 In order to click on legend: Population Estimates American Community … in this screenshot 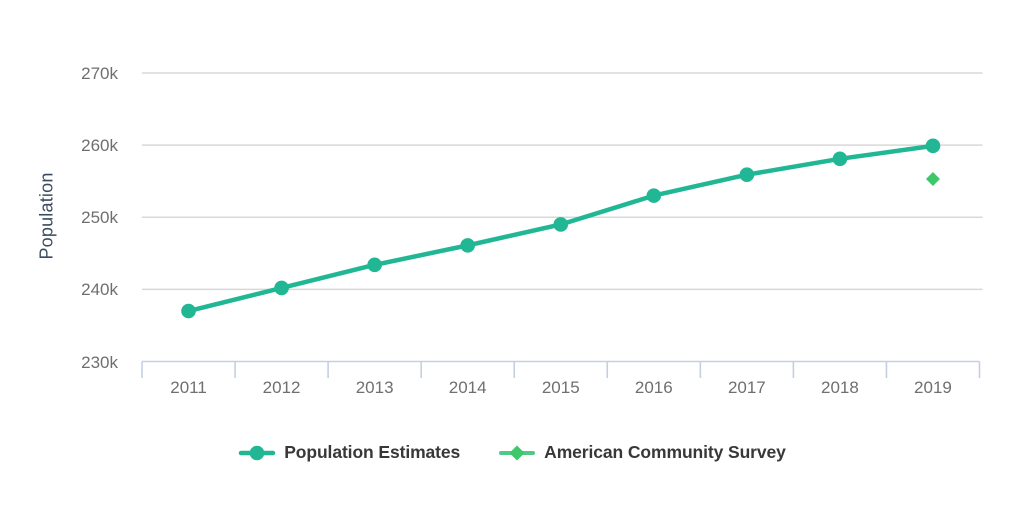, I will do `click(512, 452)`.